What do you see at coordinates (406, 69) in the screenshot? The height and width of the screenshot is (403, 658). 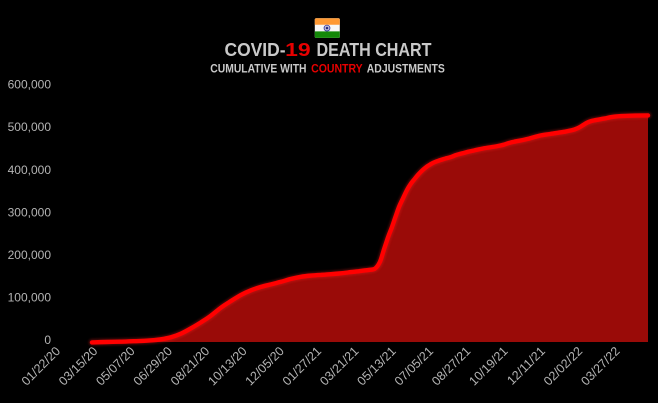 I see `svg-text: ADJUSTMENTS` at bounding box center [406, 69].